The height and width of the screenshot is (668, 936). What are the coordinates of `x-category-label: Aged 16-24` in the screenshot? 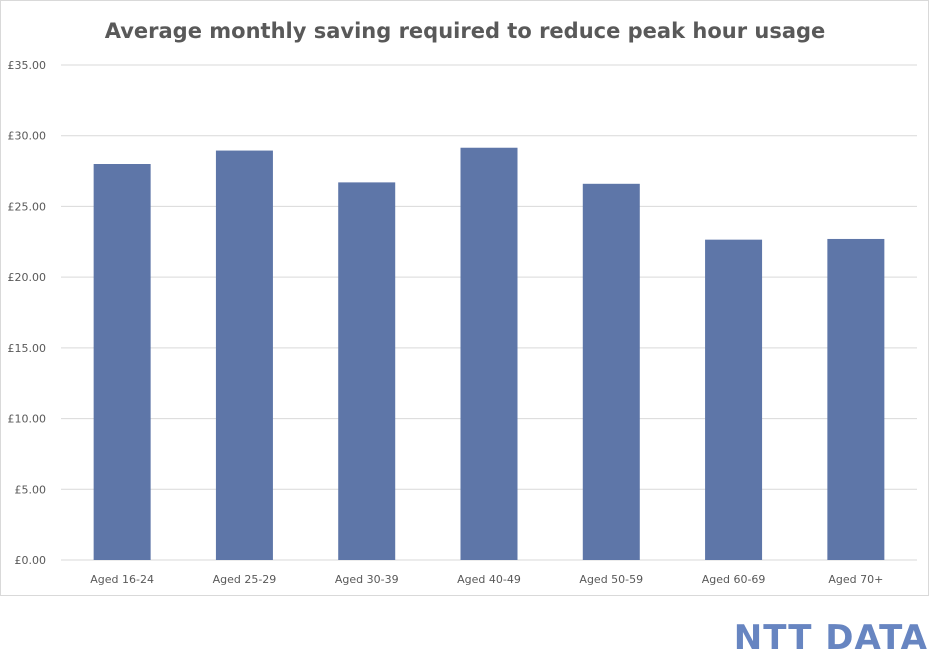 It's located at (122, 579).